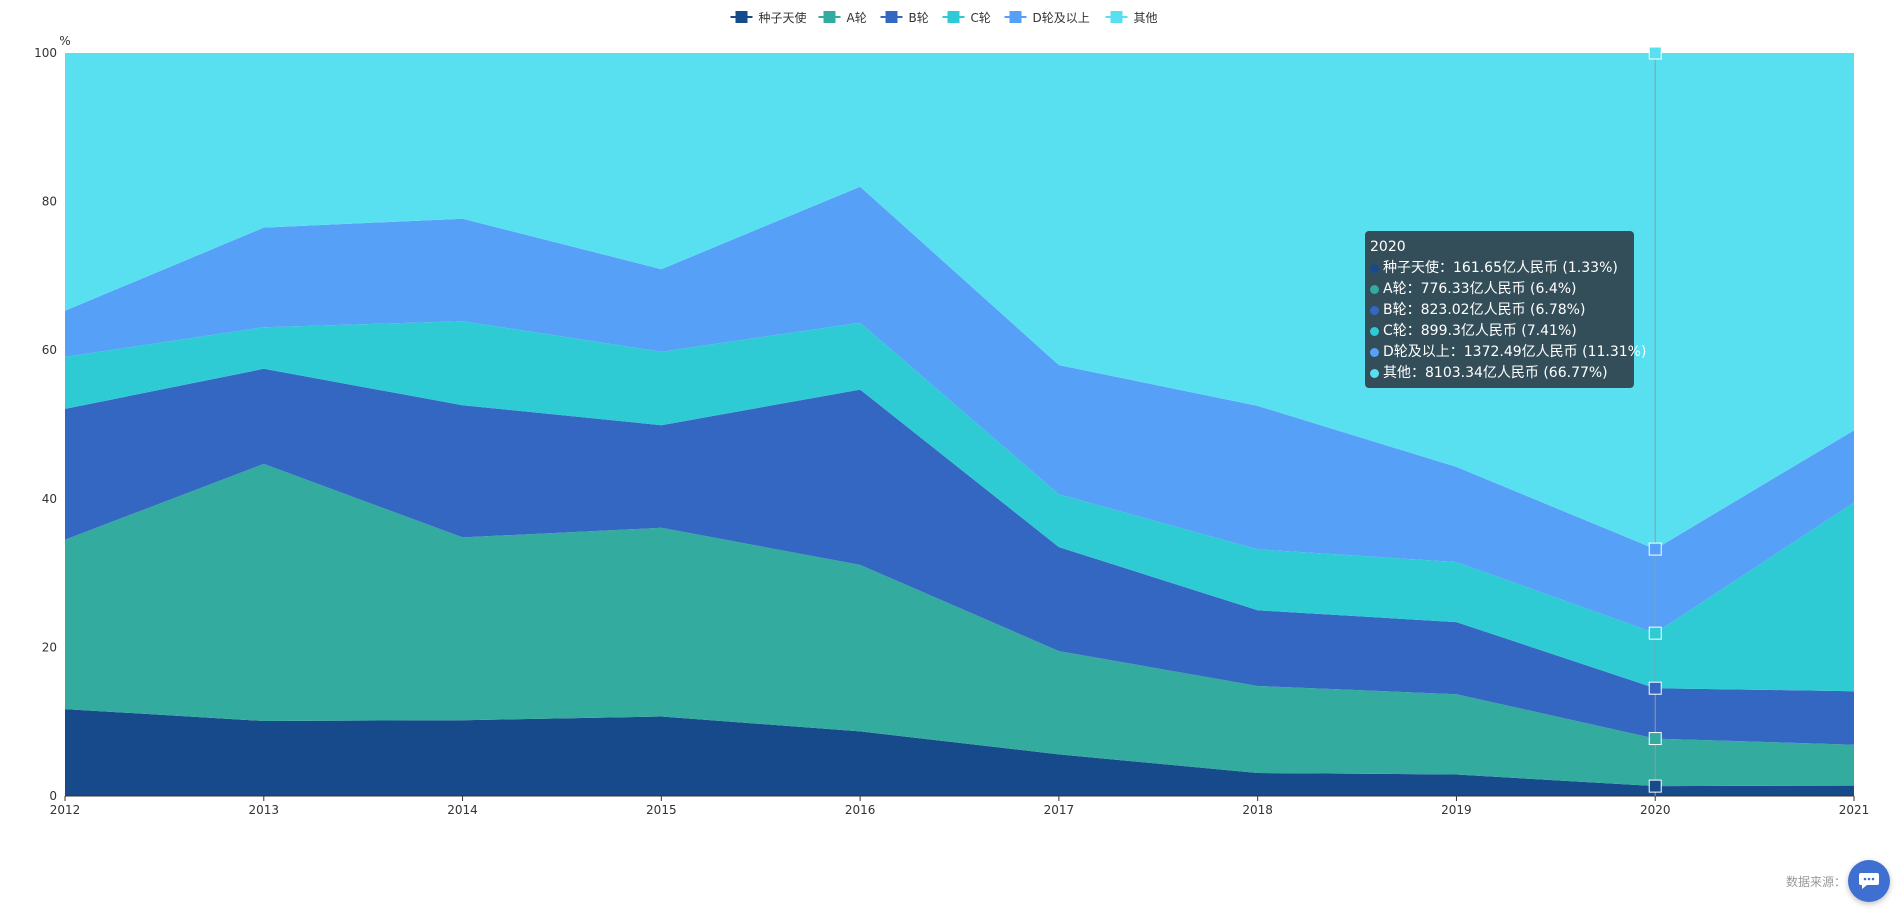  What do you see at coordinates (45, 53) in the screenshot?
I see `y-tick-label: 100` at bounding box center [45, 53].